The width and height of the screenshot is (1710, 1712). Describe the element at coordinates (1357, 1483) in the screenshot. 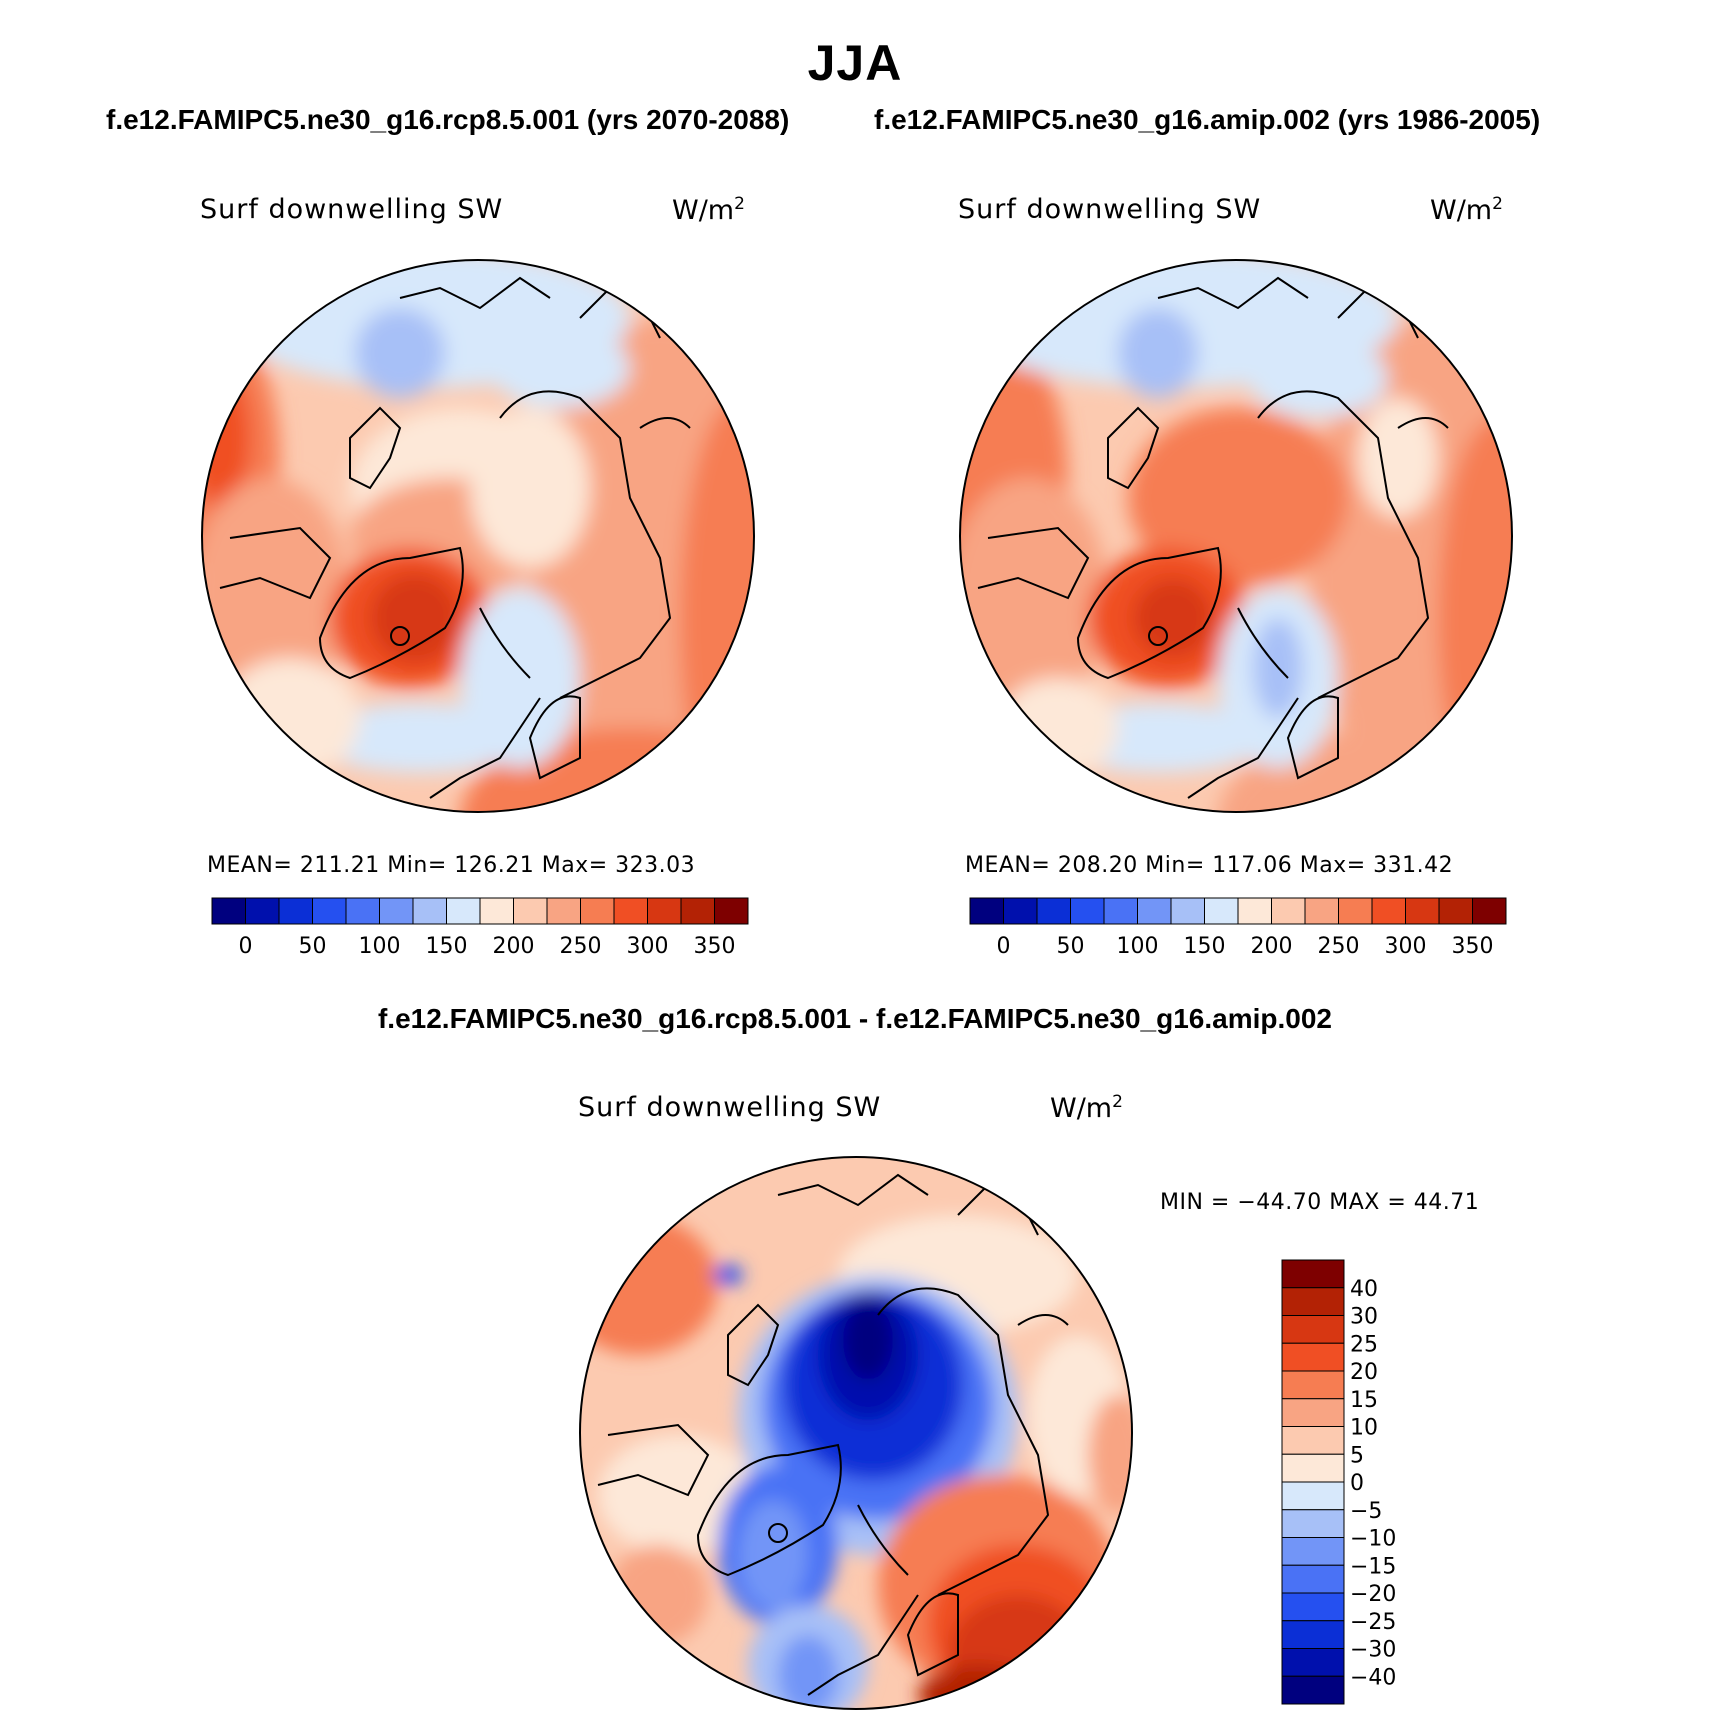

I see `diff-colorbar-label-7: 0` at that location.